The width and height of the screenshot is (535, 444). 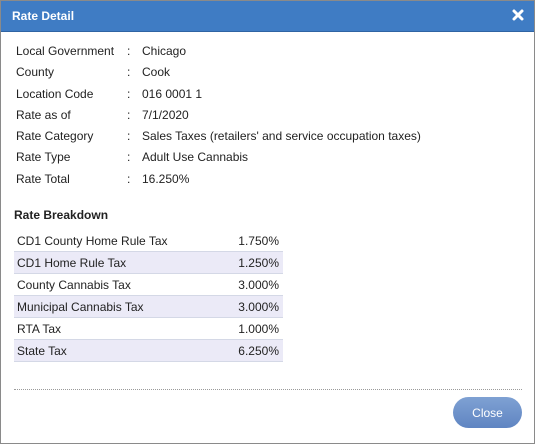 What do you see at coordinates (55, 136) in the screenshot?
I see `detail-label: Rate Category` at bounding box center [55, 136].